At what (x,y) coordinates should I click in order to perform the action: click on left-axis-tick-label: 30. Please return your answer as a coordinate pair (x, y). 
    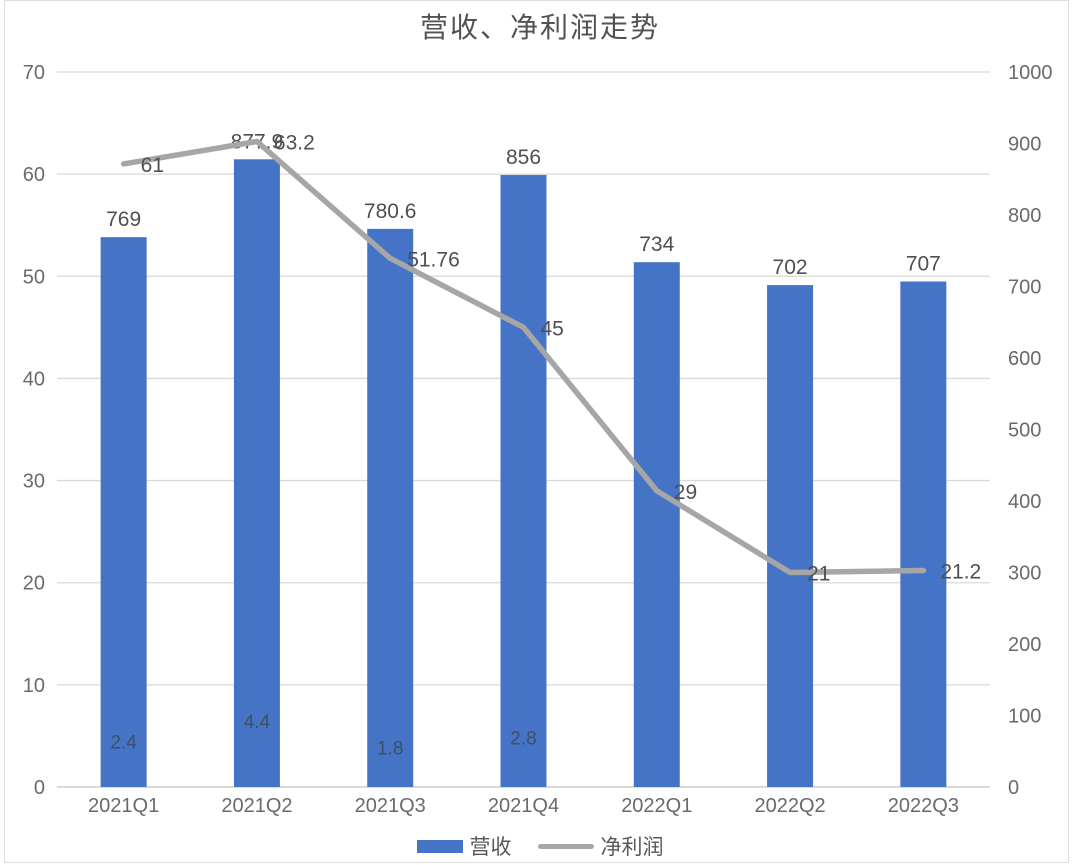
    Looking at the image, I should click on (34, 482).